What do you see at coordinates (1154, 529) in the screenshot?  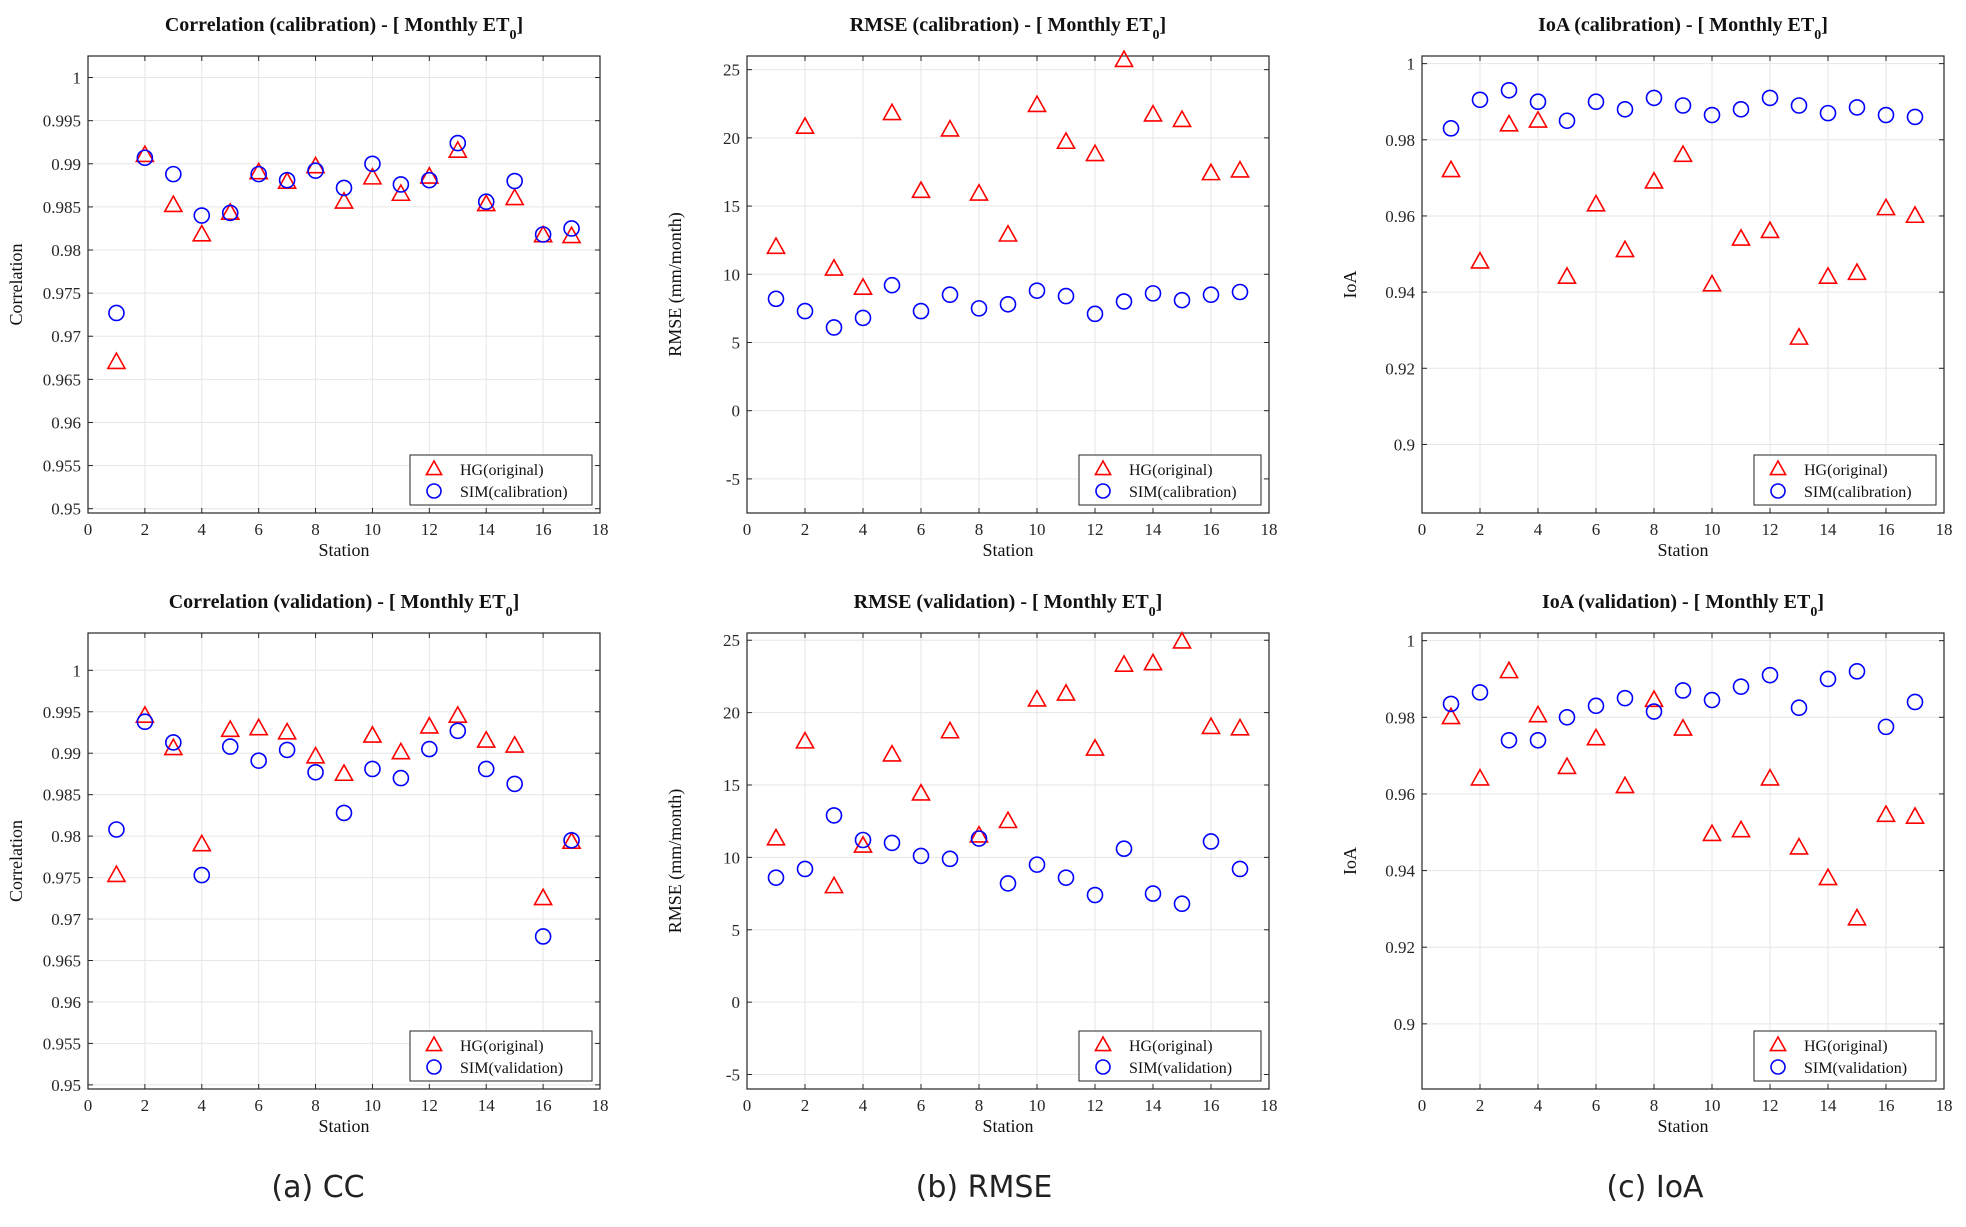 I see `rmse-cal-xtick-label: 14` at bounding box center [1154, 529].